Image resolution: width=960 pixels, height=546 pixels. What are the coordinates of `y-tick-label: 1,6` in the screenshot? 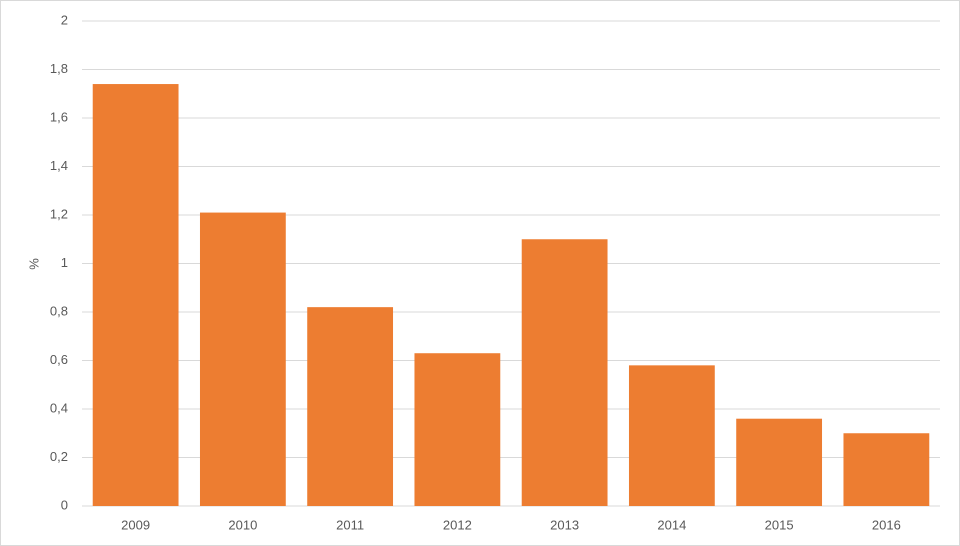 It's located at (59, 116).